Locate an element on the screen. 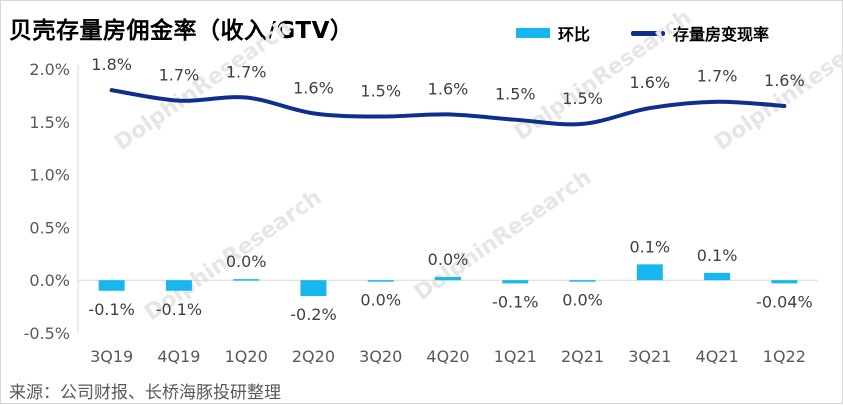 This screenshot has height=405, width=843. bar-data-label: -0.2% is located at coordinates (313, 314).